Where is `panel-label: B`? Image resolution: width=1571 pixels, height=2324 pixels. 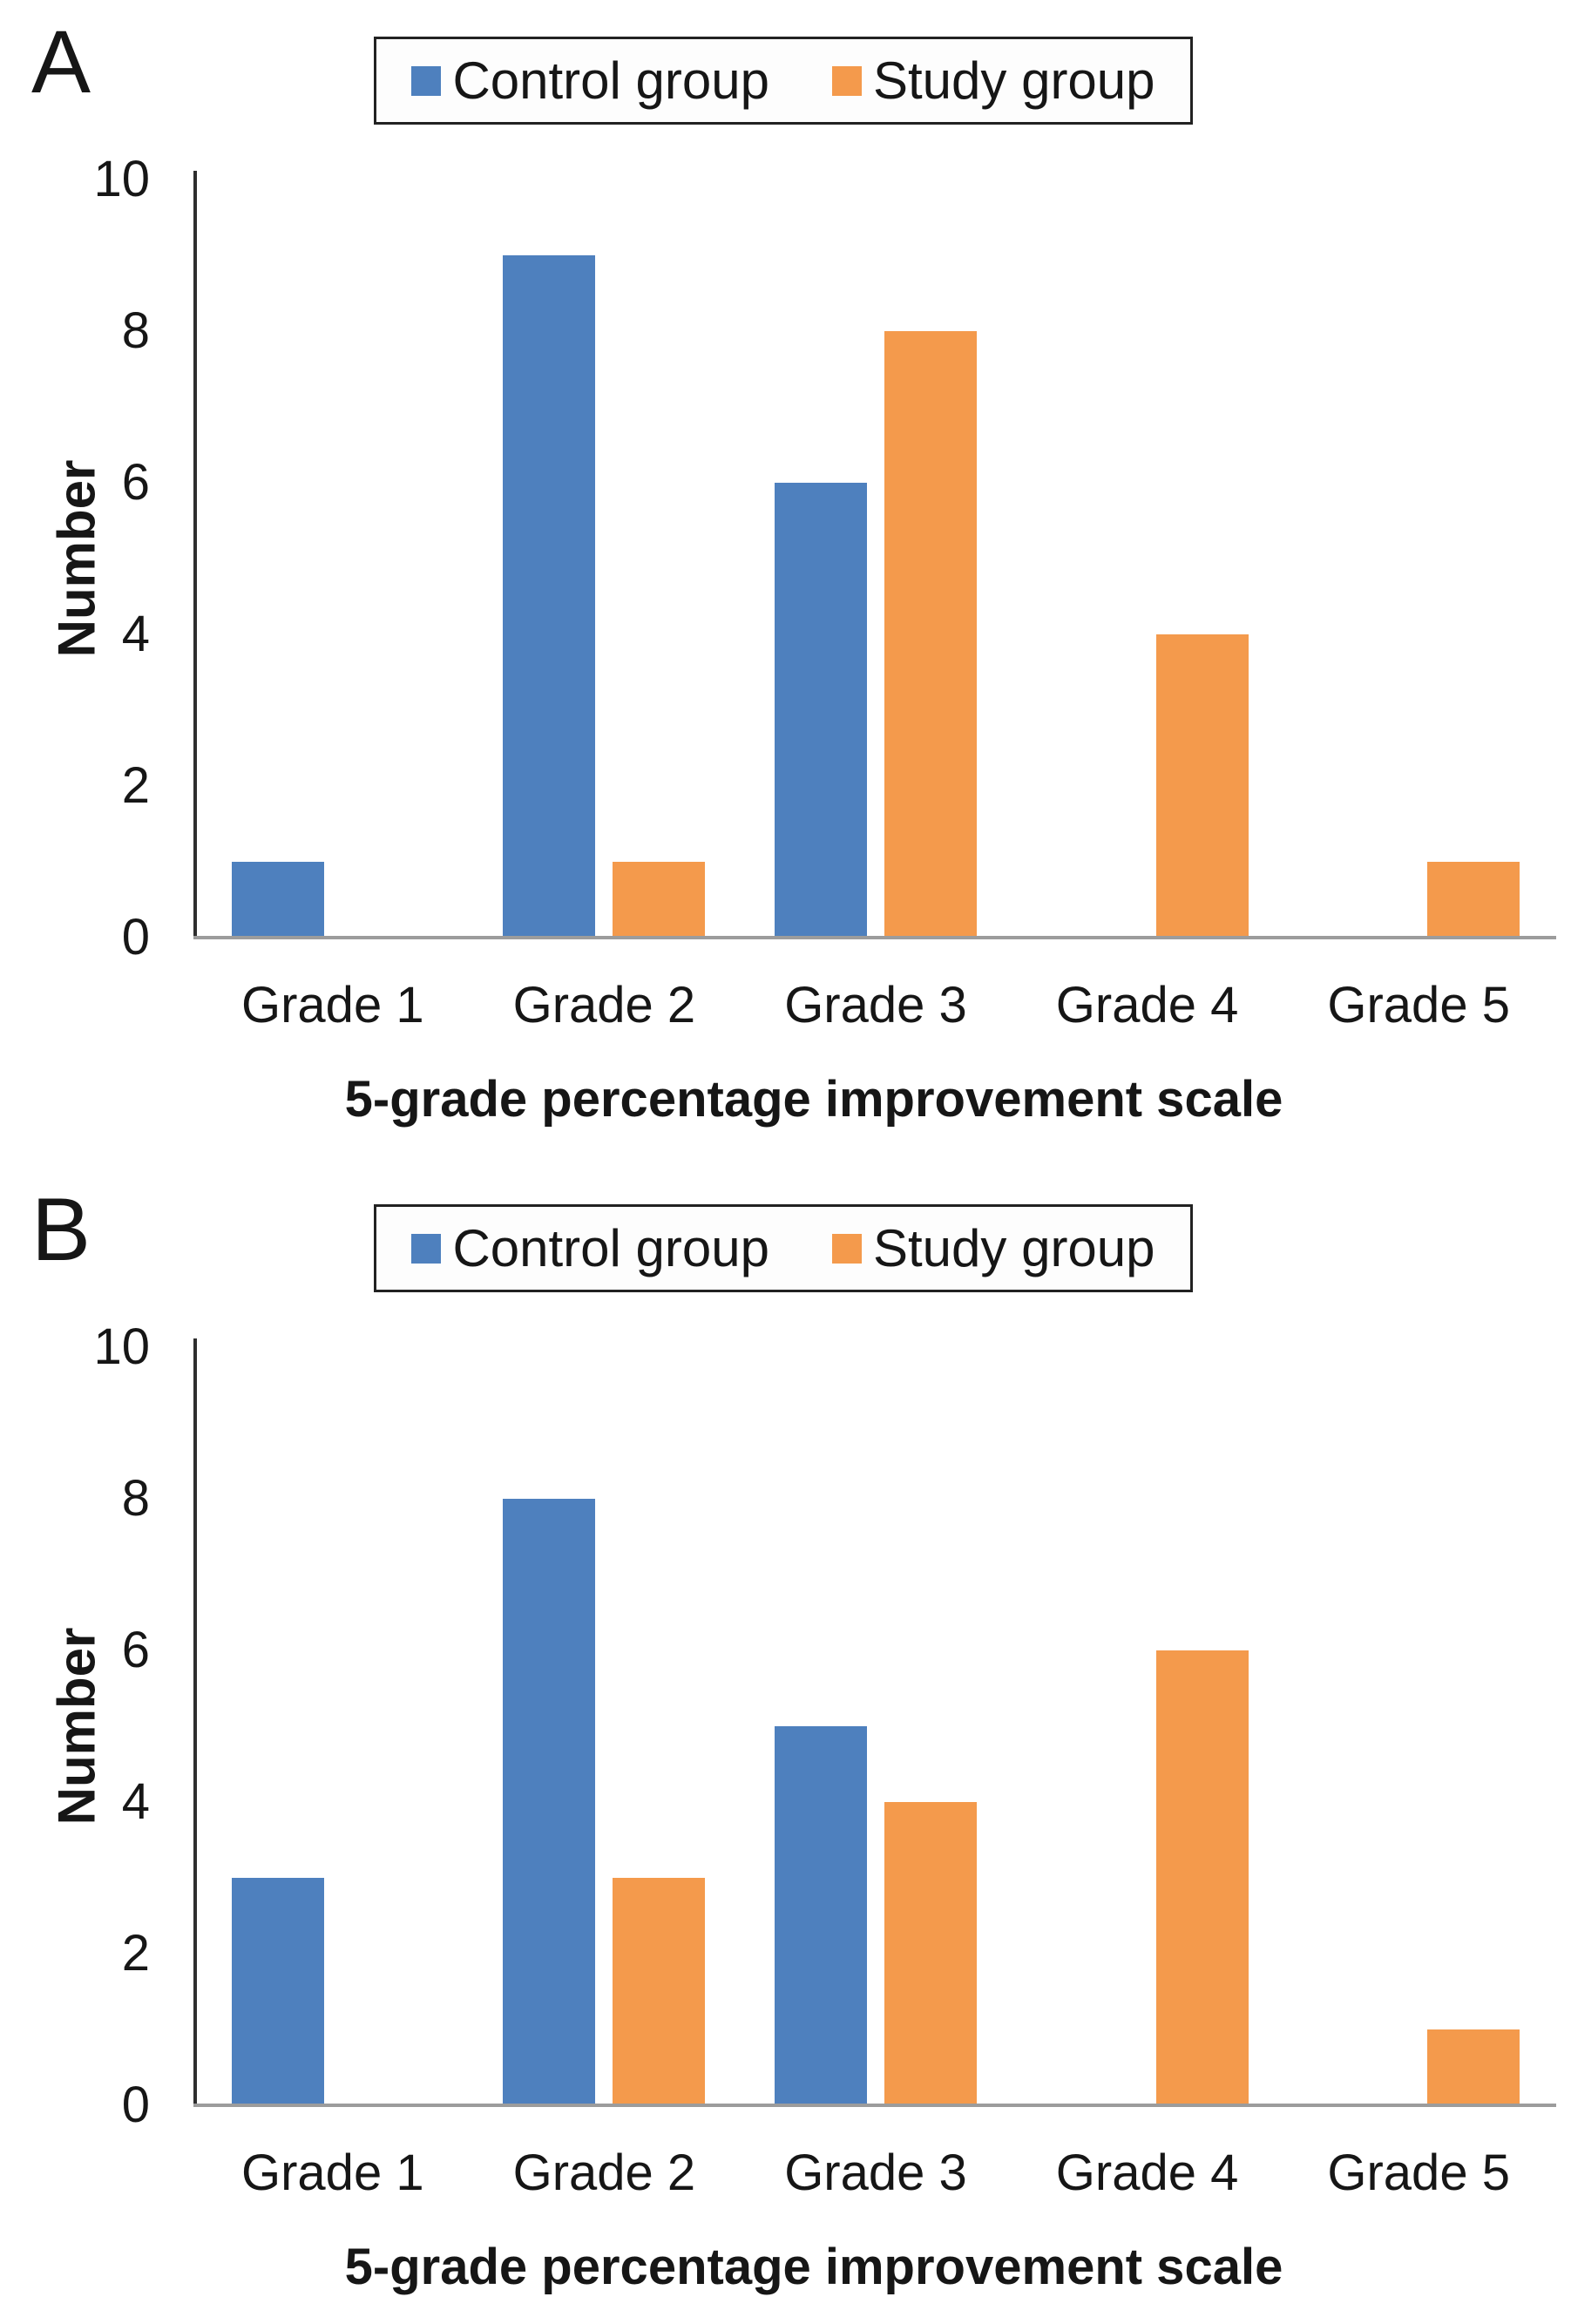
panel-label: B is located at coordinates (61, 1230).